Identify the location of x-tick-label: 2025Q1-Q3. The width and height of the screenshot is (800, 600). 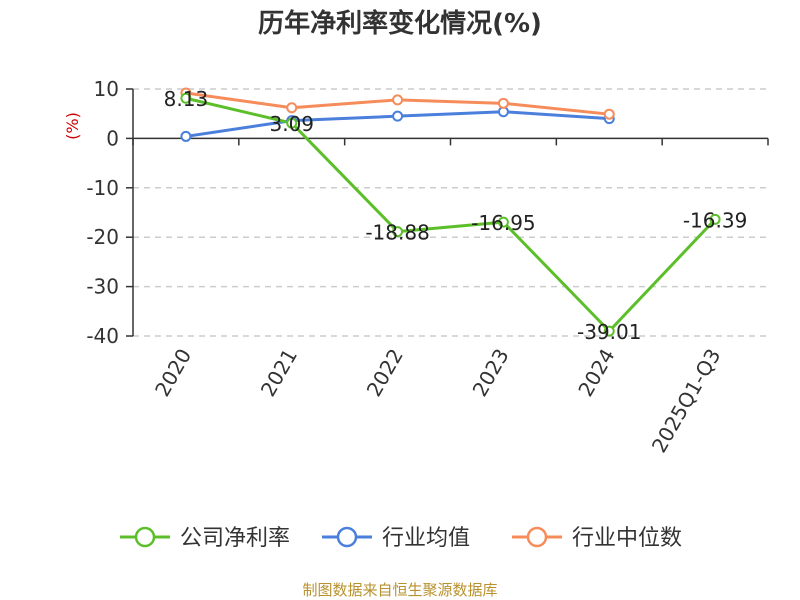
(686, 401).